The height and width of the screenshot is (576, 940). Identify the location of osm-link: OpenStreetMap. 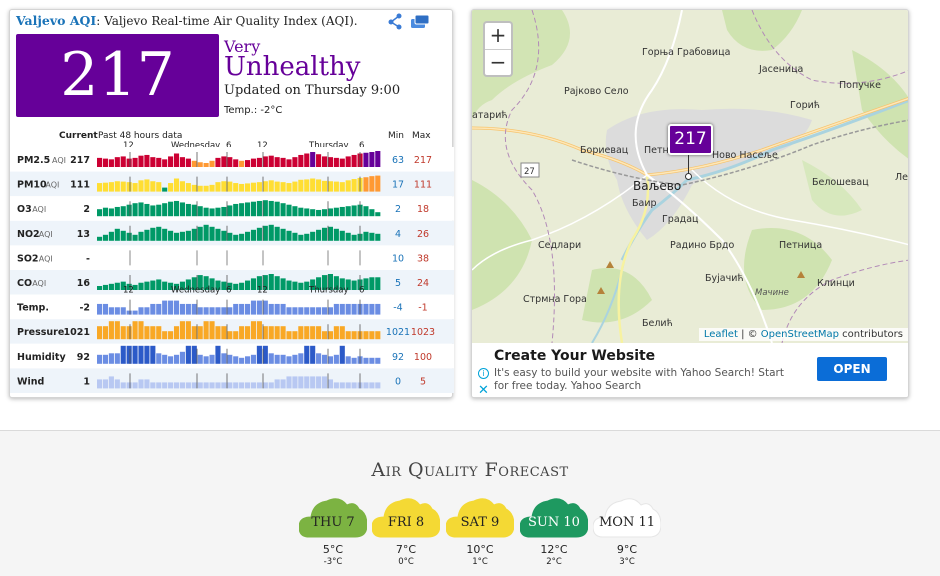
(799, 334).